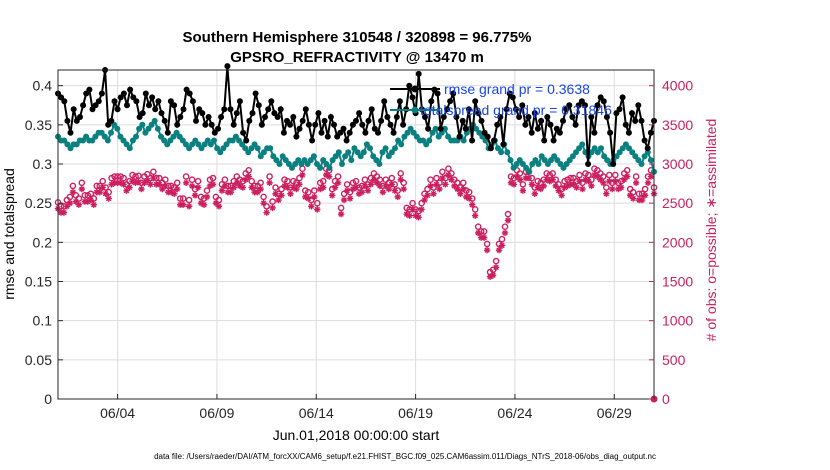 The width and height of the screenshot is (830, 470). Describe the element at coordinates (38, 203) in the screenshot. I see `left-tick-label: 0.25` at that location.